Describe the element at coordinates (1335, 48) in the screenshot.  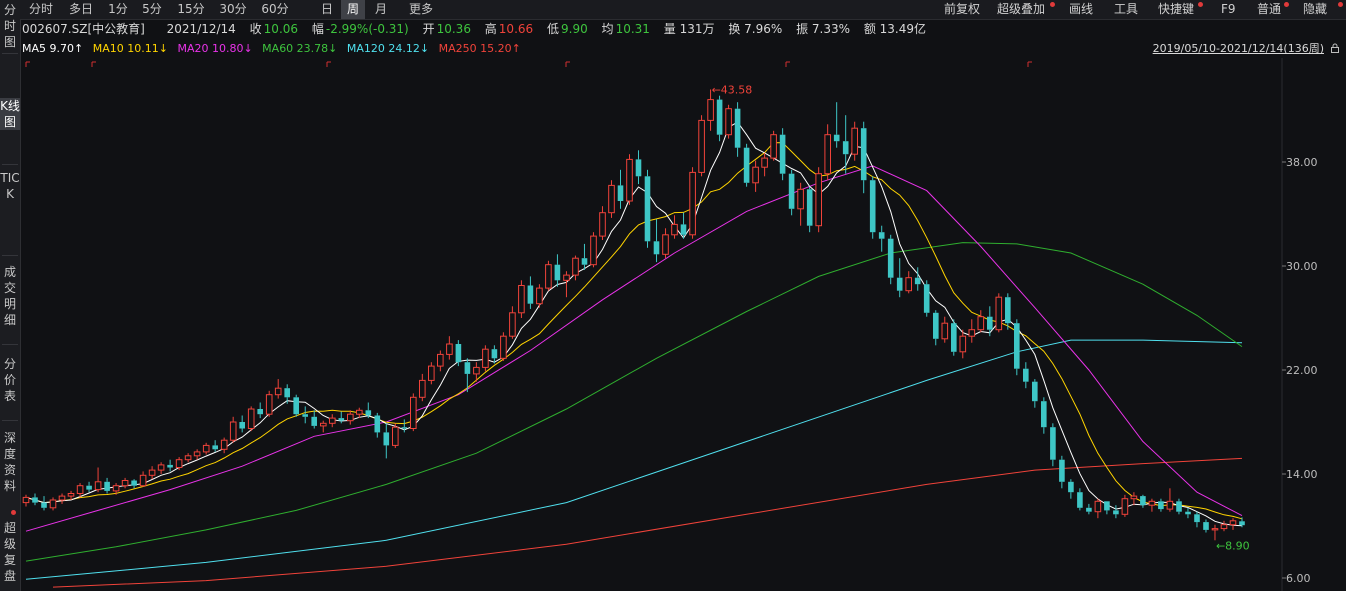
I see `lock-icon` at that location.